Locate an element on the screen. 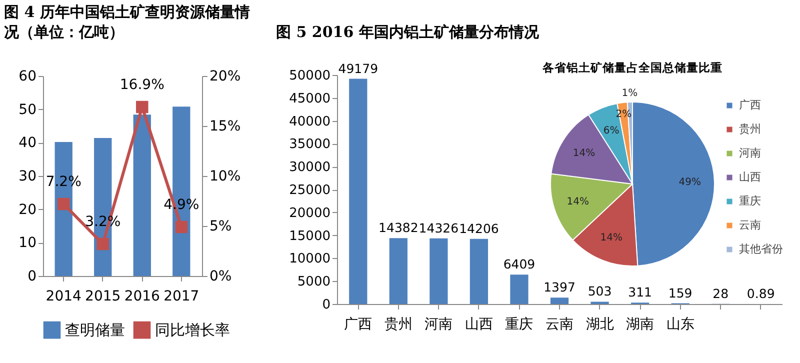 The image size is (800, 363). x-tick-label: 山东 is located at coordinates (680, 324).